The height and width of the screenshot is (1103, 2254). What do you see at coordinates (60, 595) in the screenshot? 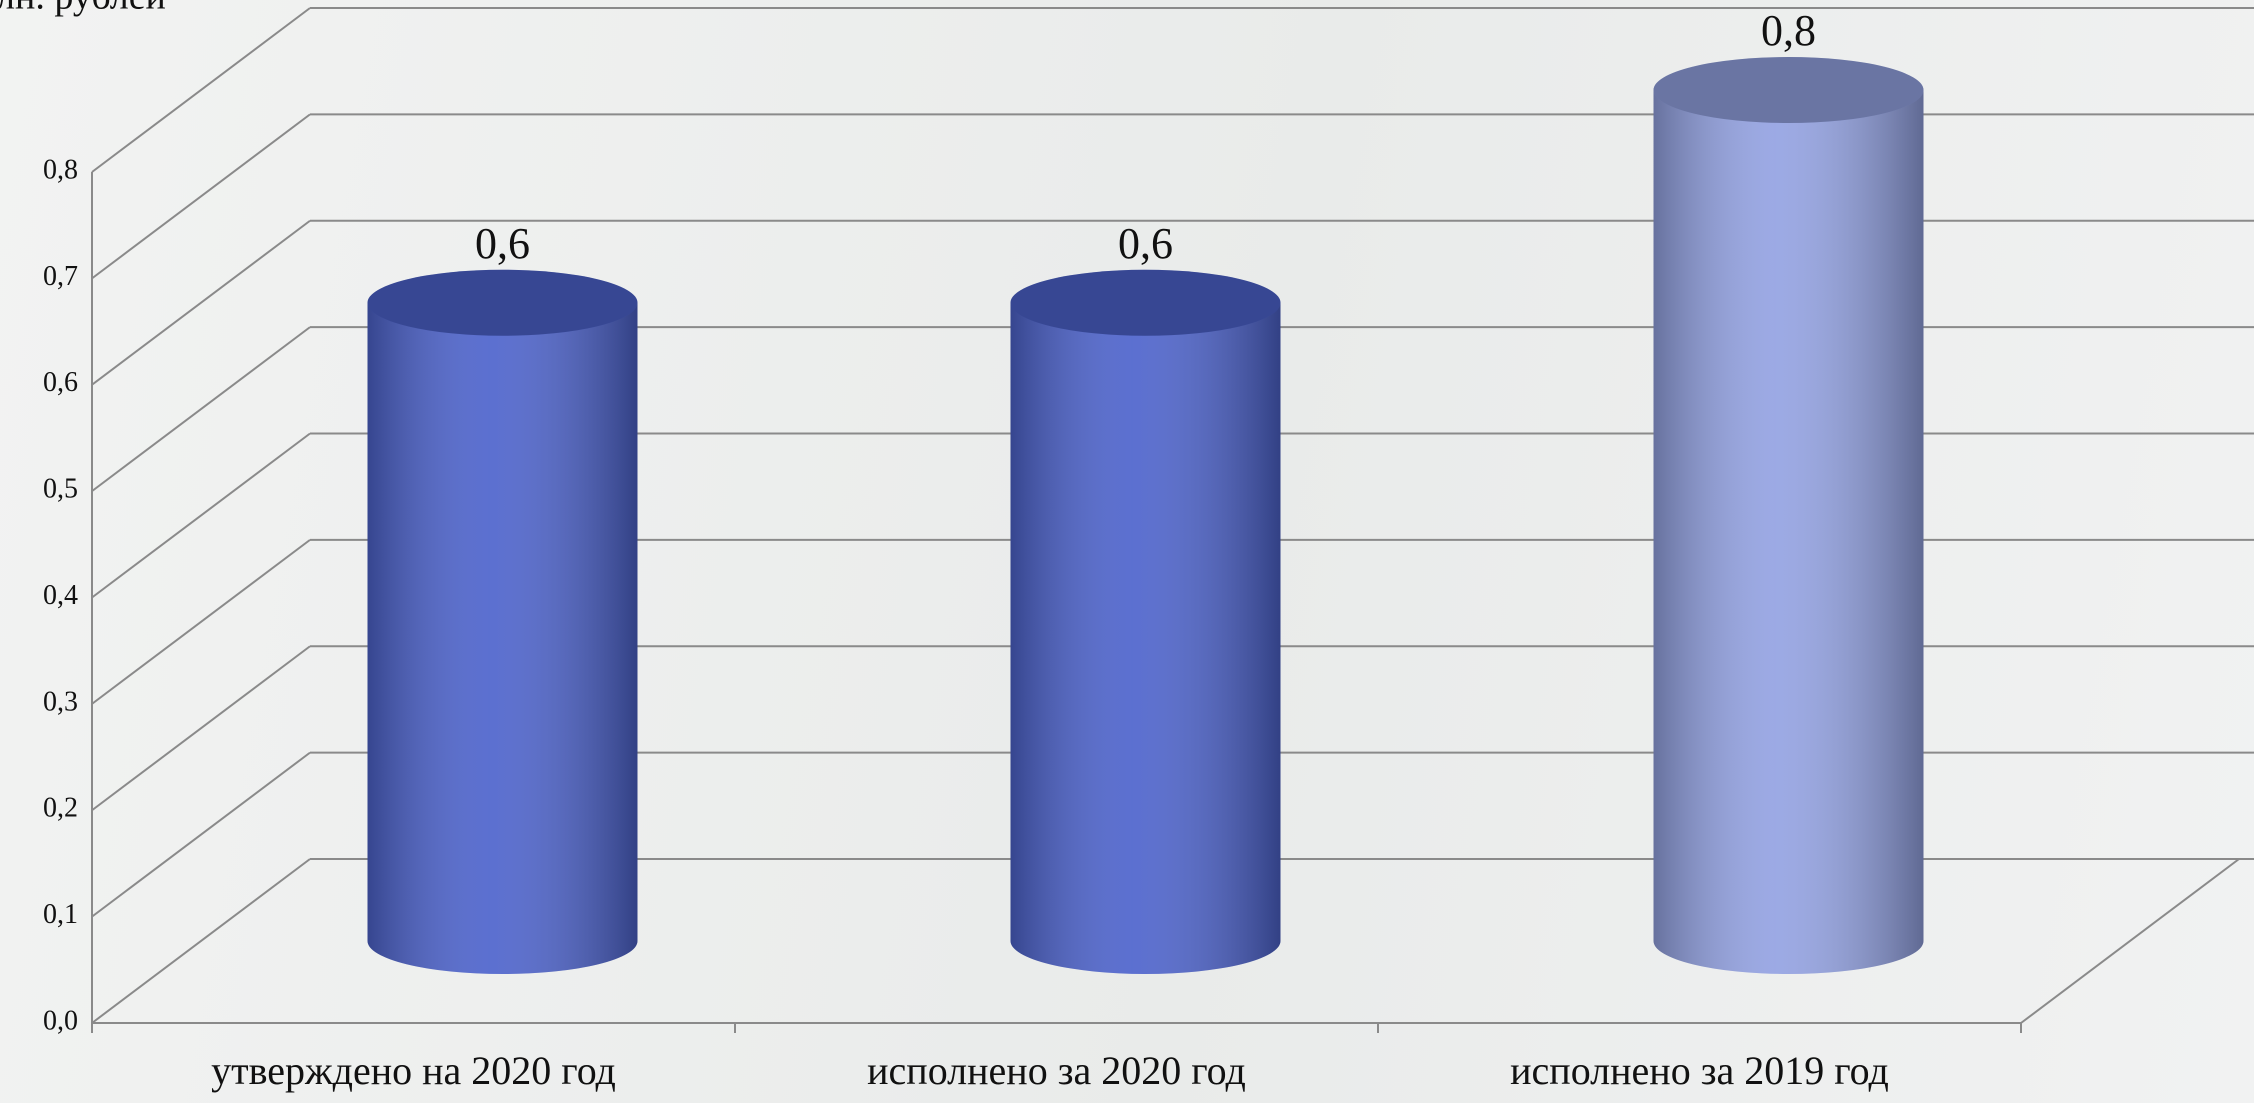
I see `y-tick-label: 0,4` at bounding box center [60, 595].